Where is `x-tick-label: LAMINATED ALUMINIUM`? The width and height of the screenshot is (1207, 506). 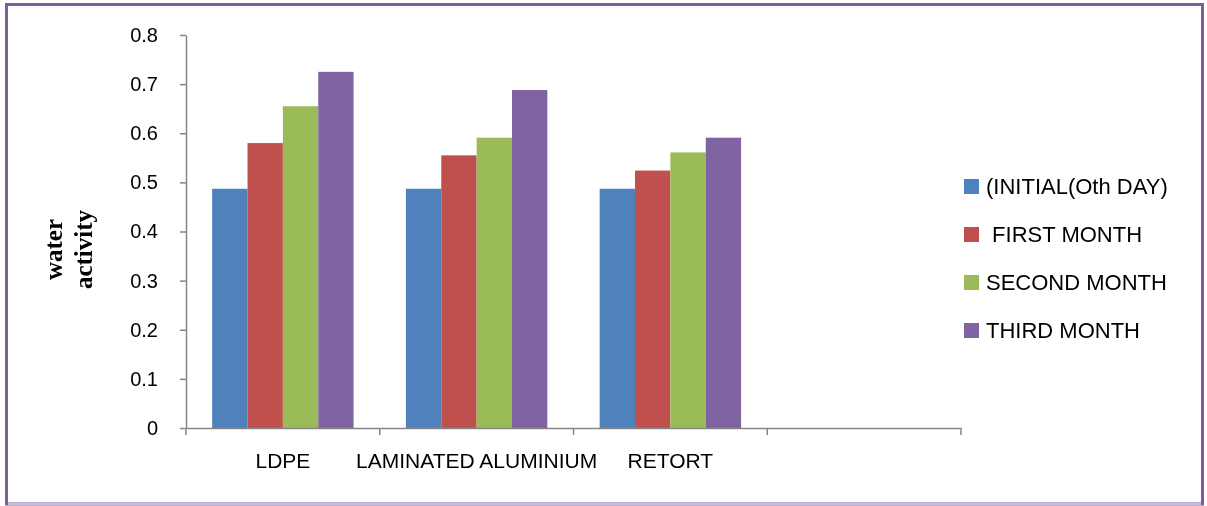
x-tick-label: LAMINATED ALUMINIUM is located at coordinates (477, 460).